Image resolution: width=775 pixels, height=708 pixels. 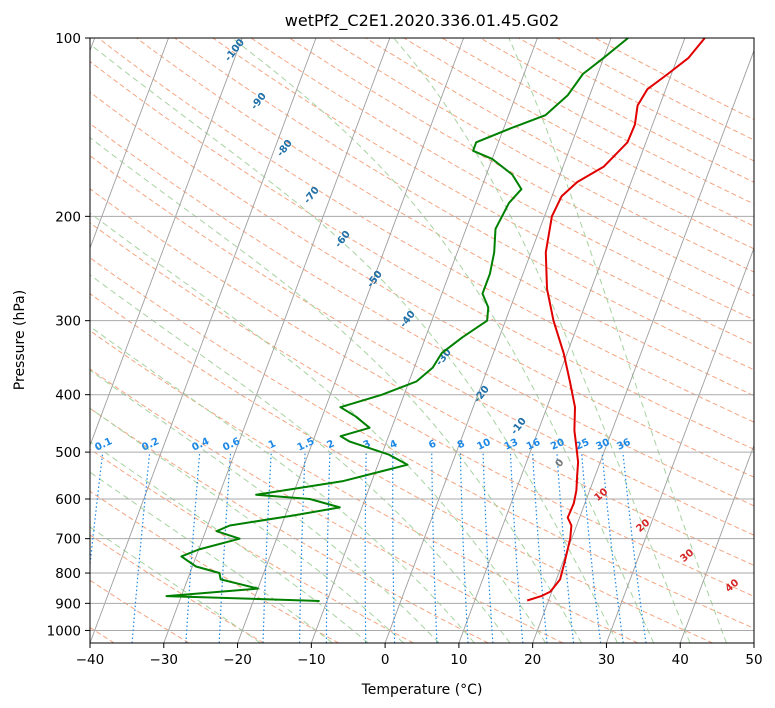 I want to click on x-tick-label: 0, so click(x=385, y=660).